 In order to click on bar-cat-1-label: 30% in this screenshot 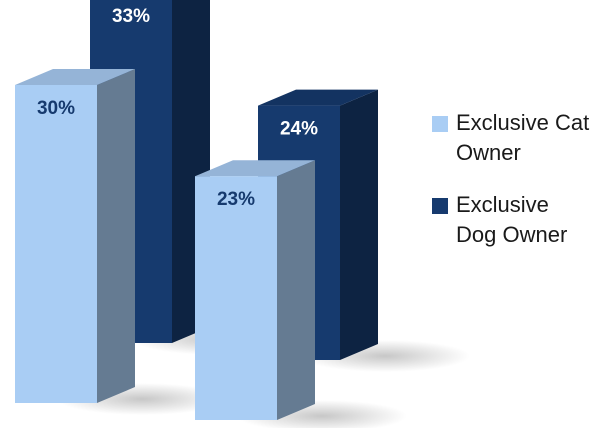, I will do `click(56, 108)`.